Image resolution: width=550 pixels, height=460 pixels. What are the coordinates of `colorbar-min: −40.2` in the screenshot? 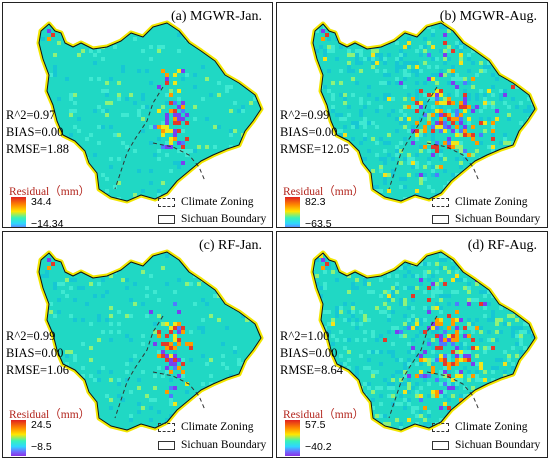 It's located at (318, 447).